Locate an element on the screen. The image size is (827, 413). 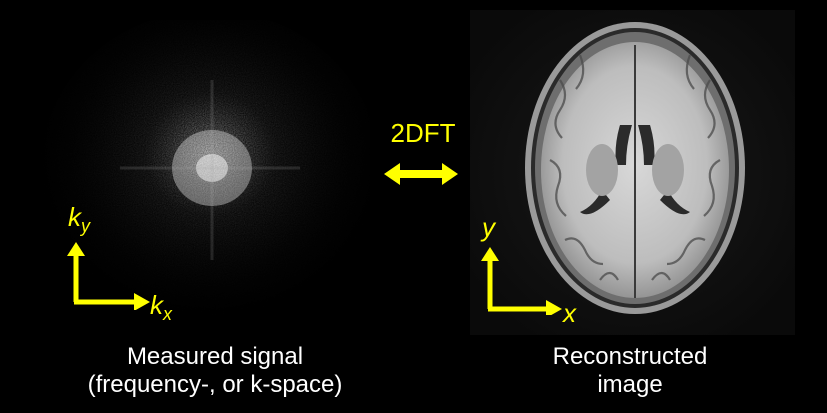
right-caption-line2: image is located at coordinates (630, 384).